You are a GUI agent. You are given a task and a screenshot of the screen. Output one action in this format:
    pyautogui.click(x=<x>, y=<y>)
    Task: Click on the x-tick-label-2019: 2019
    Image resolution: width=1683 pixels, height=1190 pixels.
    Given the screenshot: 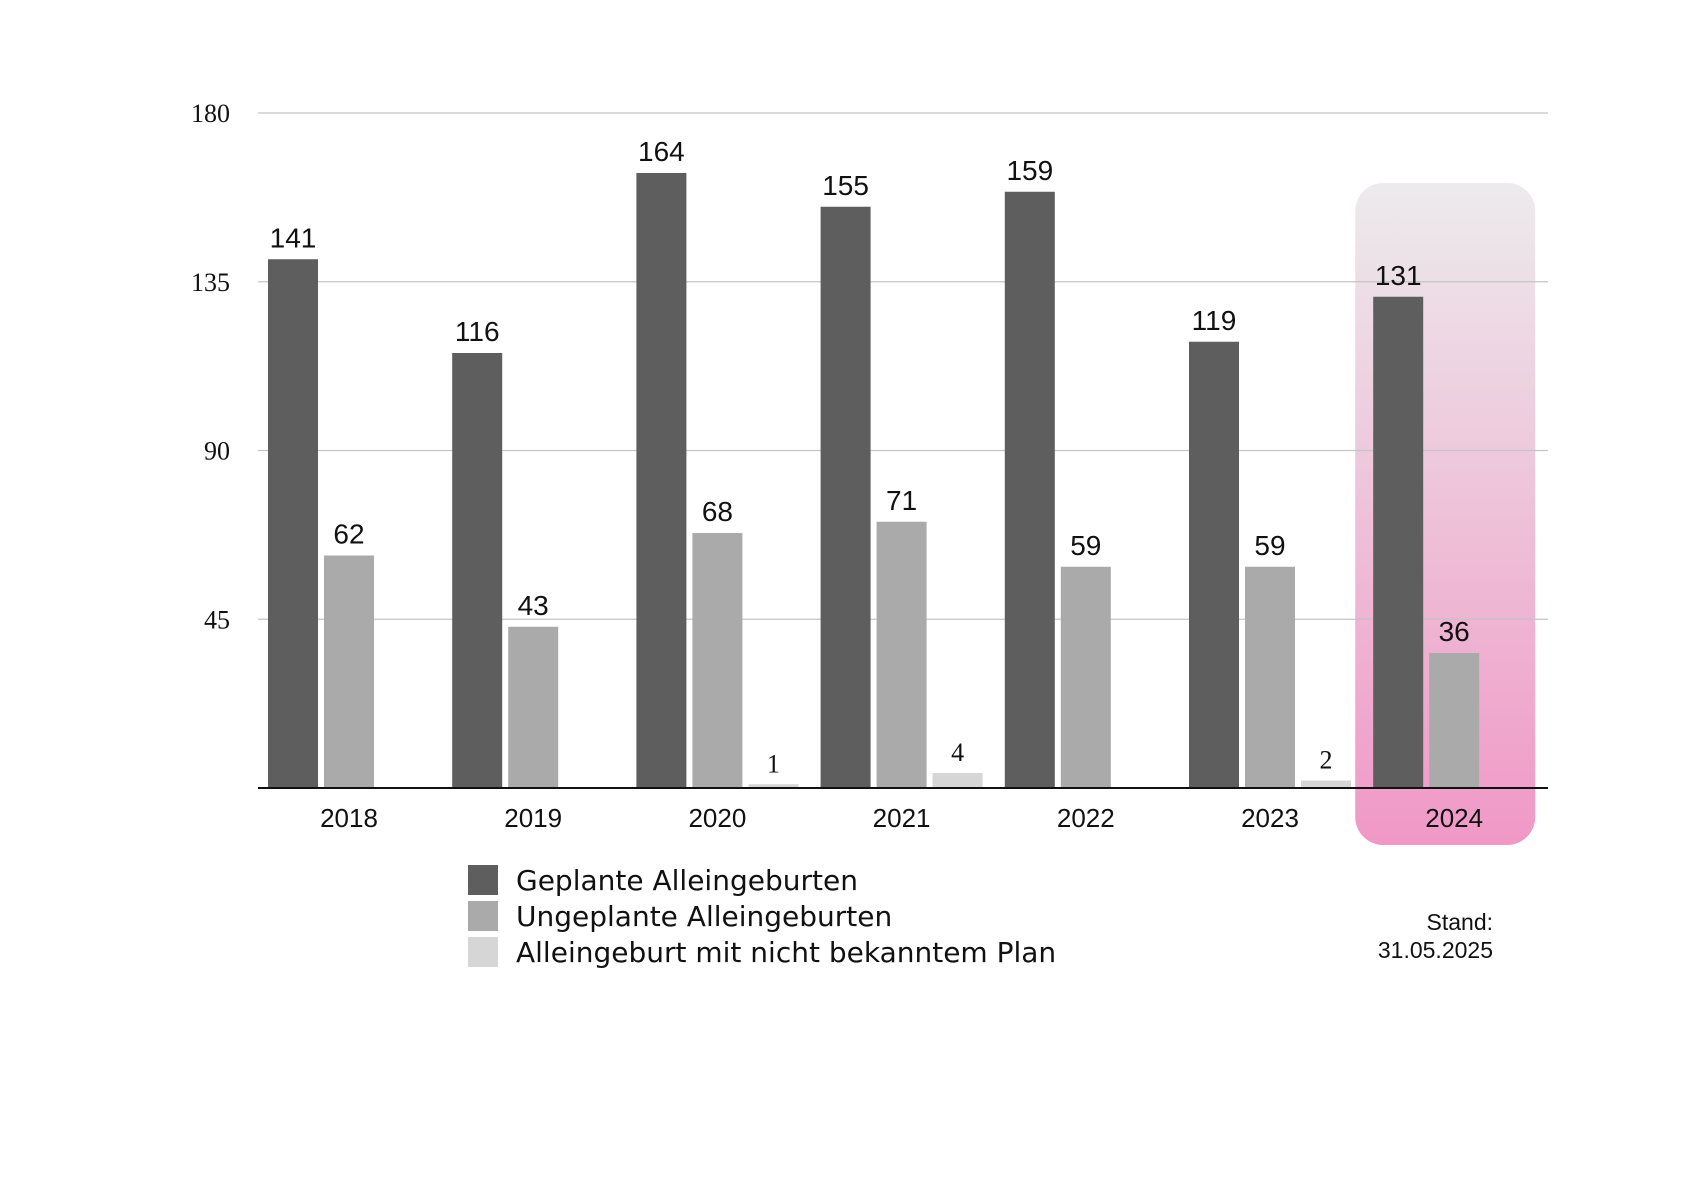 What is the action you would take?
    pyautogui.click(x=533, y=818)
    